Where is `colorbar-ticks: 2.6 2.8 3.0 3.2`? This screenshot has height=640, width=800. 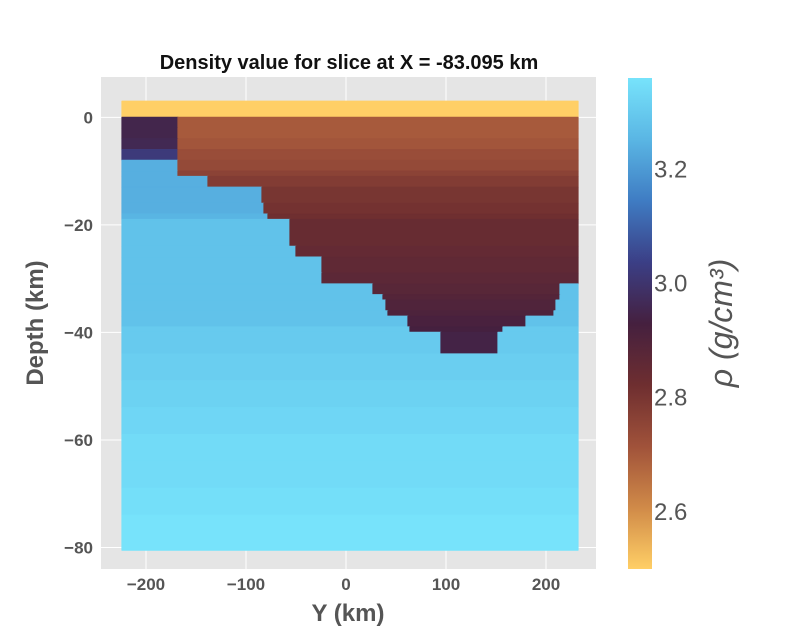
colorbar-ticks: 2.6 2.8 3.0 3.2 is located at coordinates (670, 341).